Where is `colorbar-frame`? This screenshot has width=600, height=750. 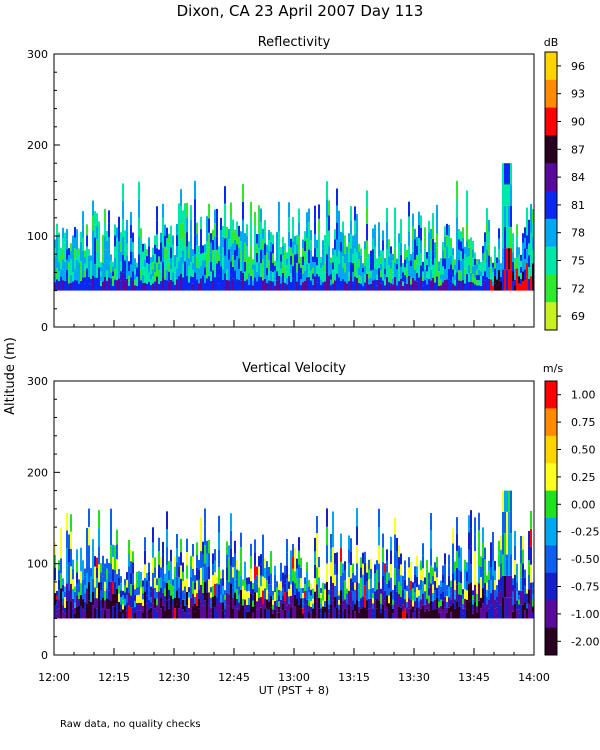 colorbar-frame is located at coordinates (551, 518).